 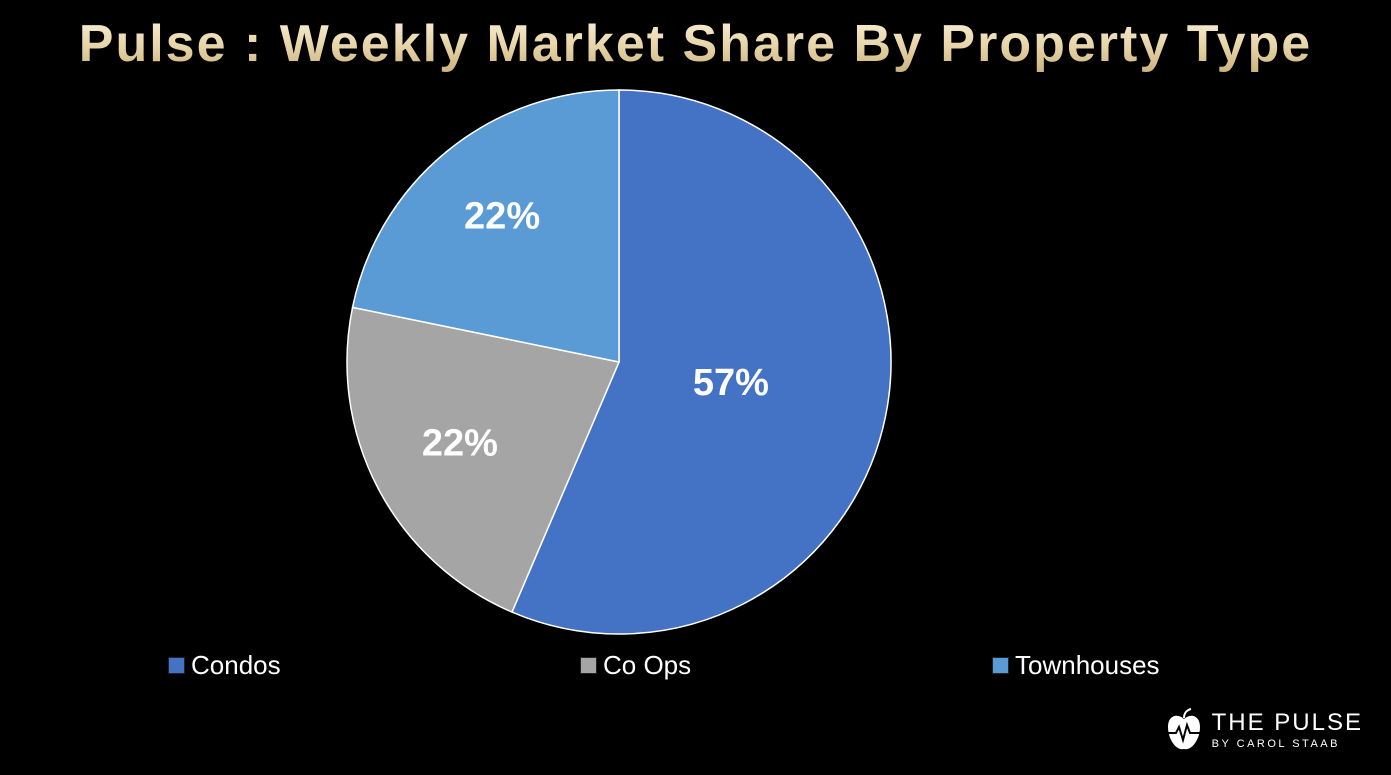 I want to click on pie-slice-townhouses, so click(x=485, y=226).